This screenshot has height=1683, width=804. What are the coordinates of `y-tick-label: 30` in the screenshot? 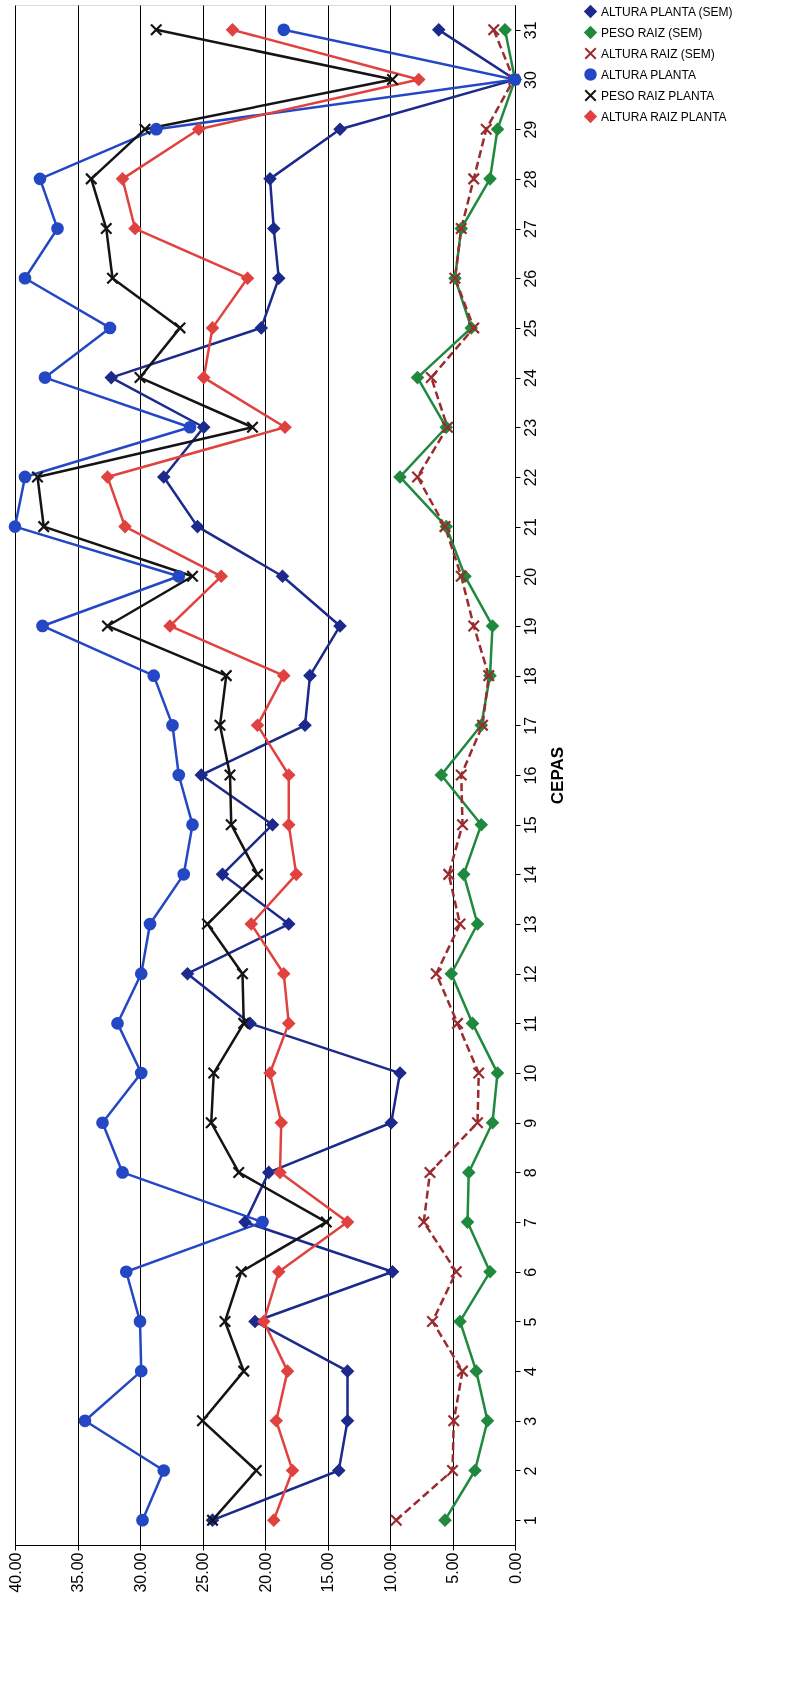 It's located at (530, 80).